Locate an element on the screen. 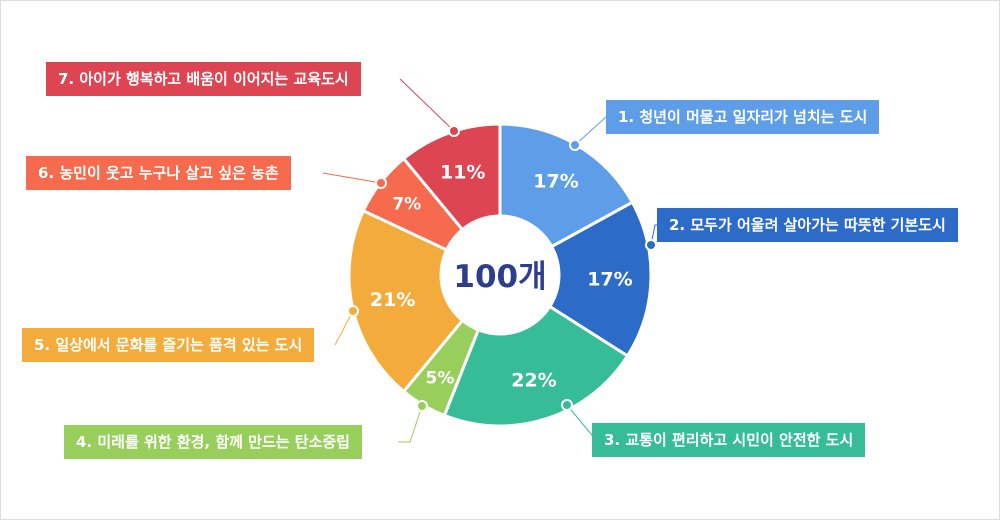 Image resolution: width=1000 pixels, height=520 pixels. donut-hole is located at coordinates (500, 275).